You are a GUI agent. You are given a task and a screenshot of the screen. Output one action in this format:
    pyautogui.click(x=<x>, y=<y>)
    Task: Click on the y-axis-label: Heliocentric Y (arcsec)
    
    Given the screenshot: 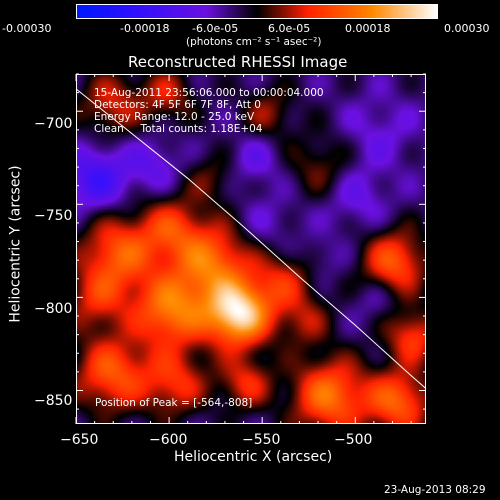 What is the action you would take?
    pyautogui.click(x=15, y=244)
    